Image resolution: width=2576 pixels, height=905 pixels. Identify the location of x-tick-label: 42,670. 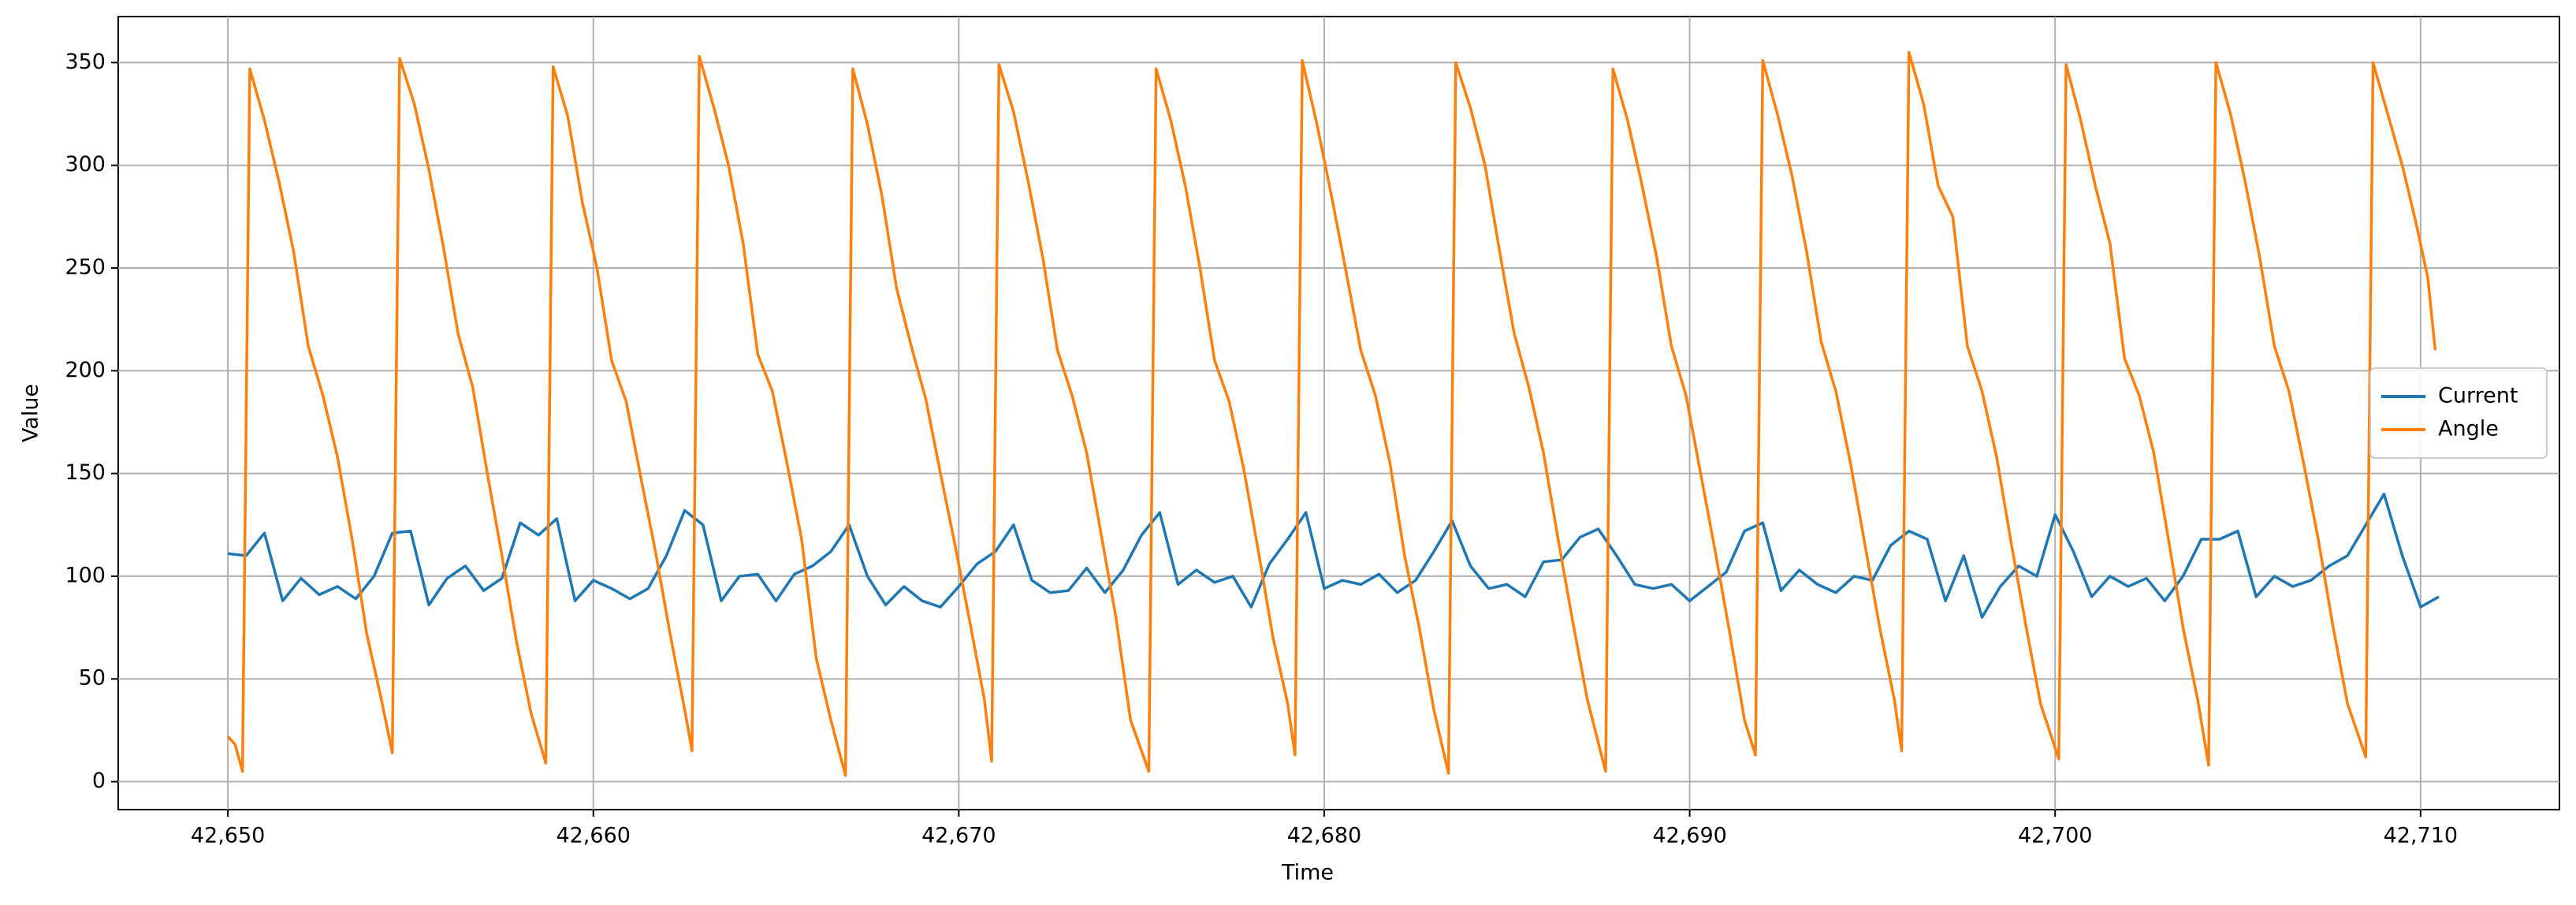
(958, 836).